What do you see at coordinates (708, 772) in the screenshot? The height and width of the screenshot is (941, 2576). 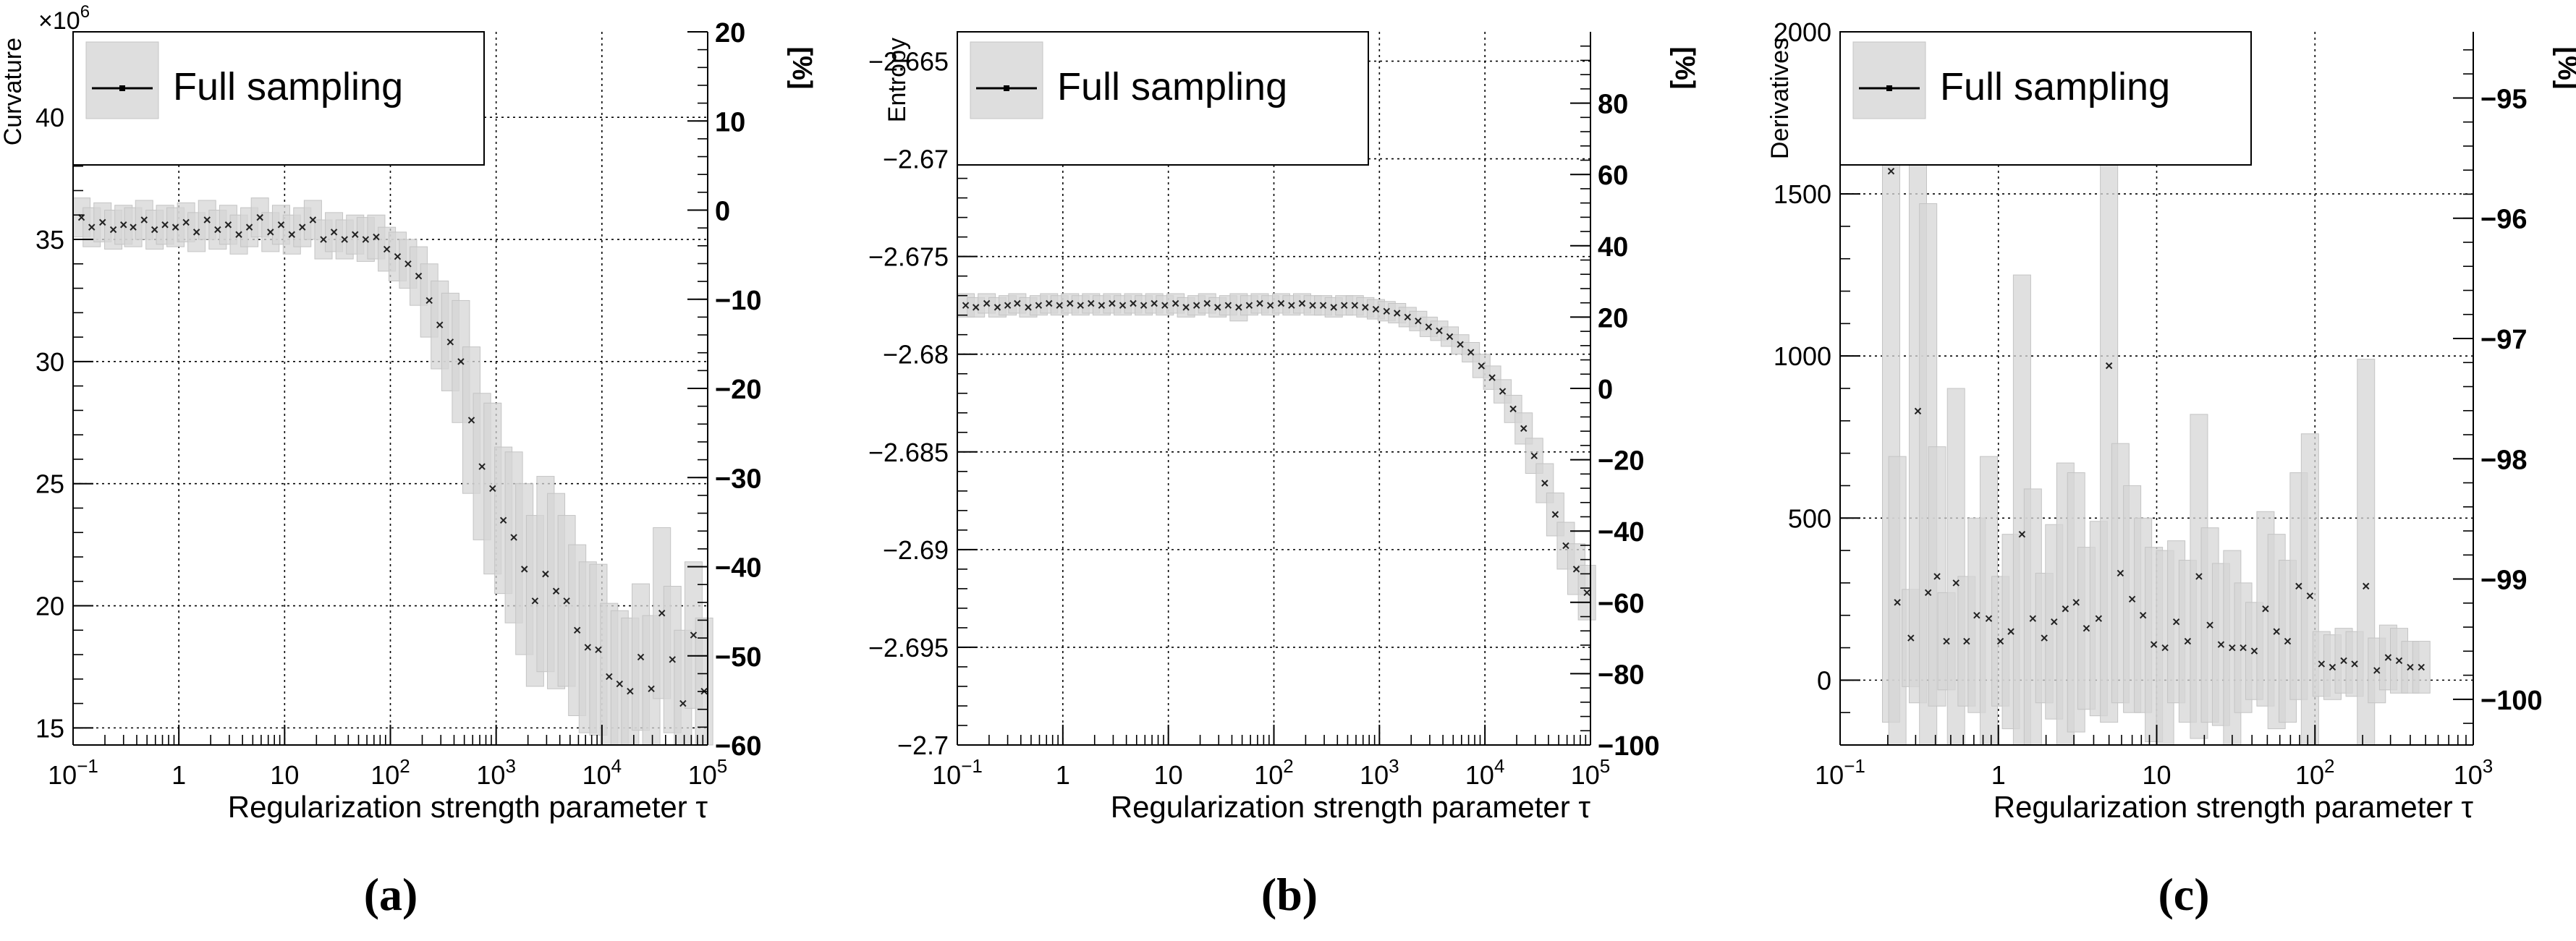 I see `x-tick-label: 10⁵` at bounding box center [708, 772].